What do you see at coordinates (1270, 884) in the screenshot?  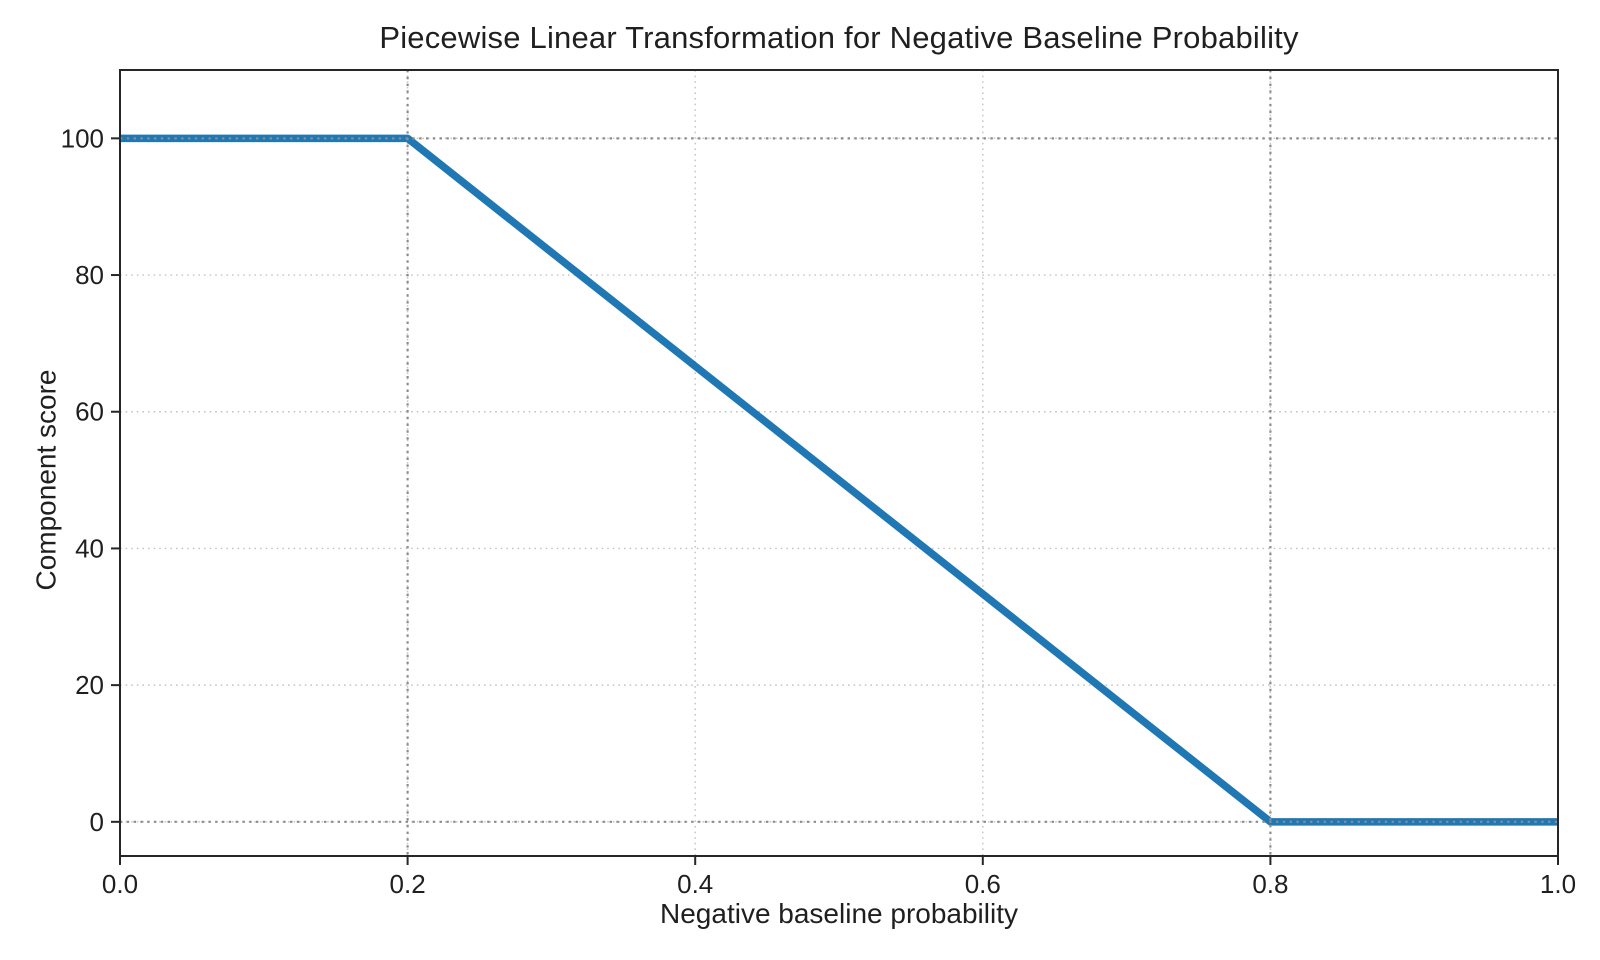 I see `x-tick-label: 0.8` at bounding box center [1270, 884].